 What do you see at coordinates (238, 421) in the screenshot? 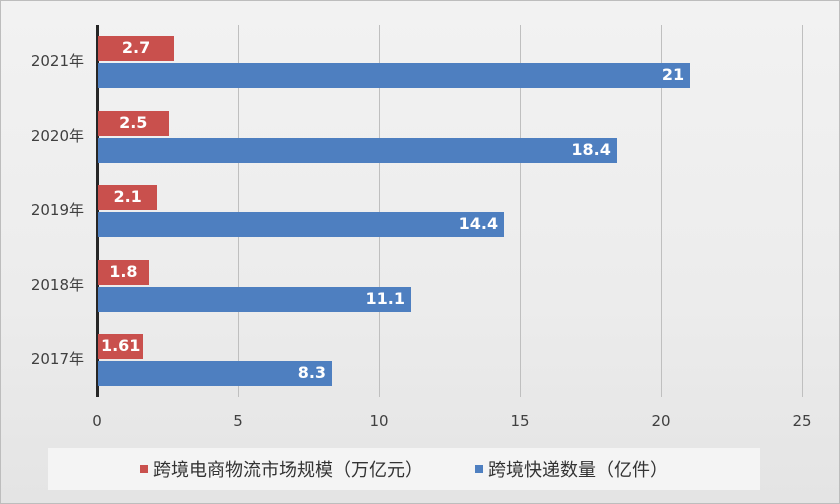
I see `x-tick-label: 5` at bounding box center [238, 421].